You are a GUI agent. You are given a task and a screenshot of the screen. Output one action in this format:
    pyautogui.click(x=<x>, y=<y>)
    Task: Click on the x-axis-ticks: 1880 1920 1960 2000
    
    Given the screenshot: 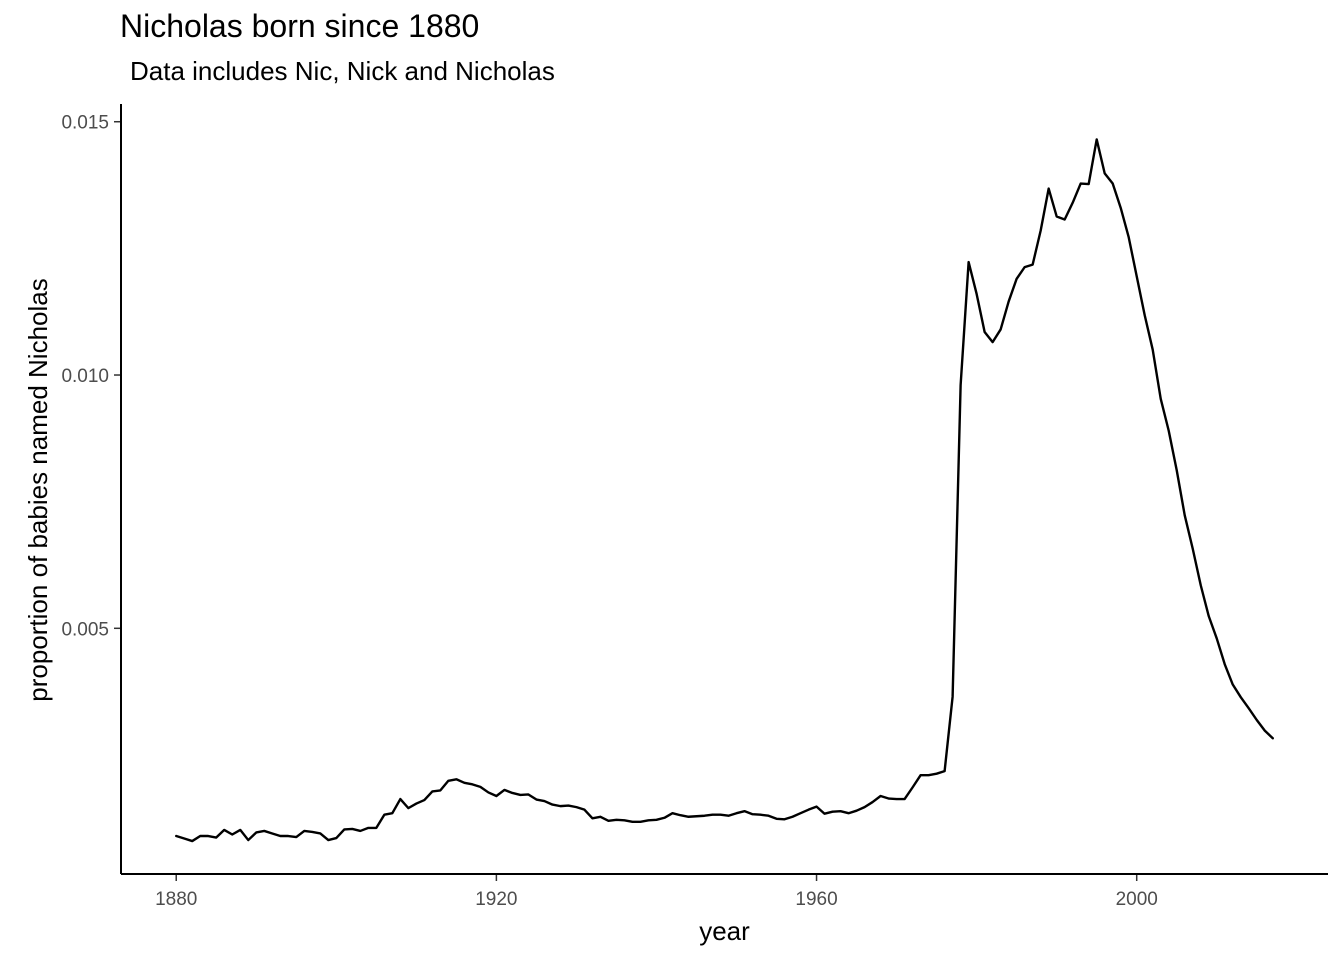 What is the action you would take?
    pyautogui.click(x=656, y=892)
    